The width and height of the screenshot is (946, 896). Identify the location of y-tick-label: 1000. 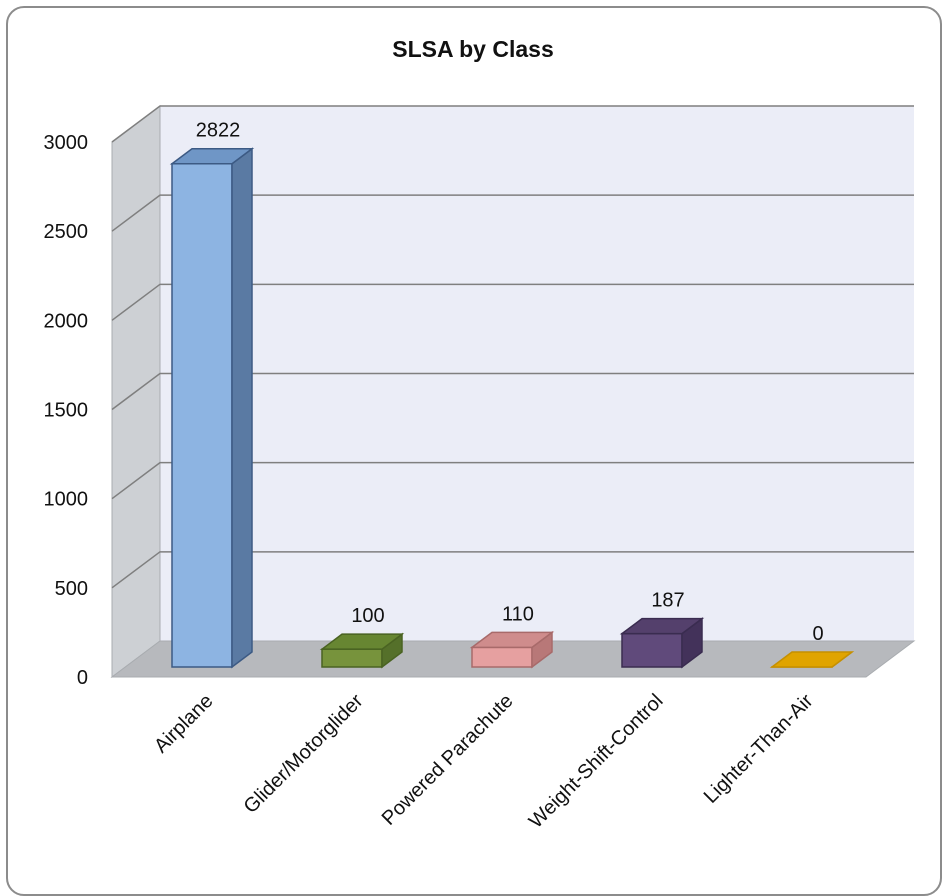
(66, 500).